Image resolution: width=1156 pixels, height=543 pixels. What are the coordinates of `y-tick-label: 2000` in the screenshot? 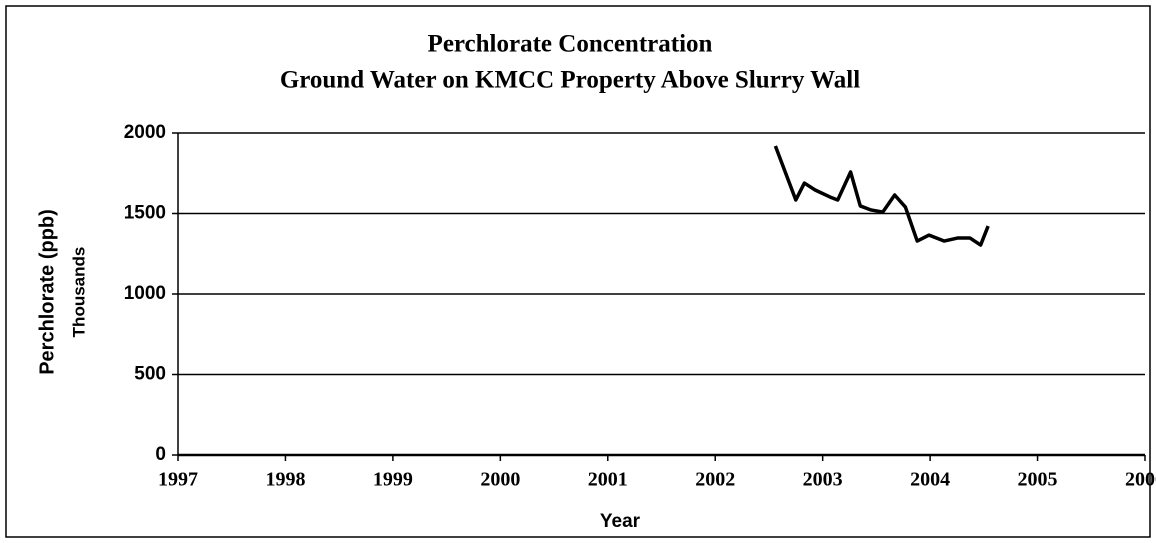 It's located at (145, 132).